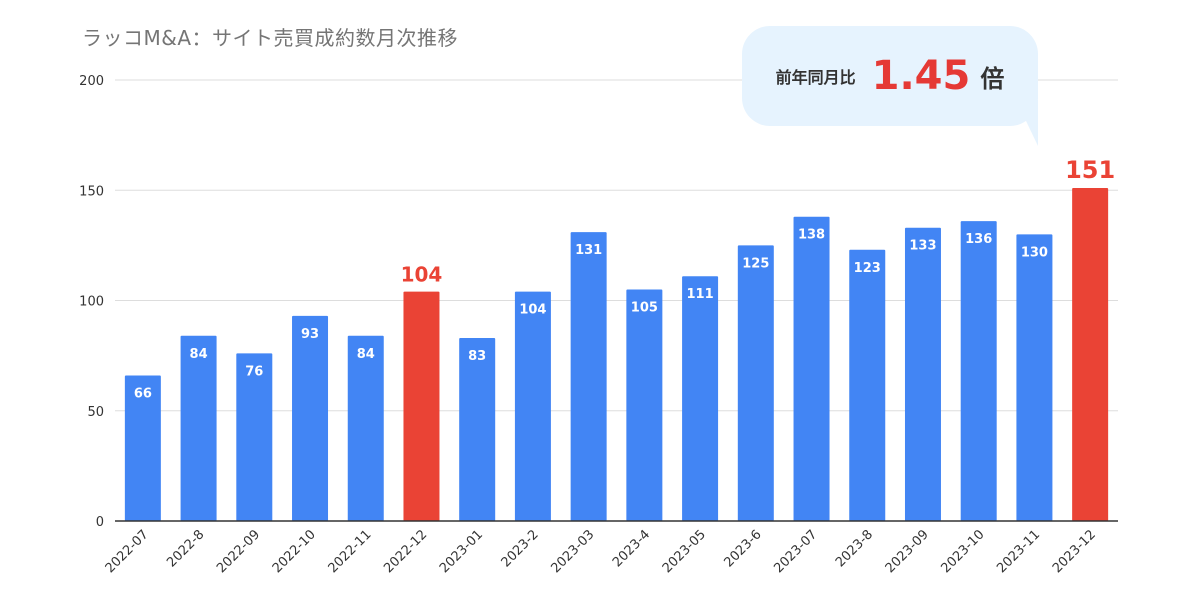  What do you see at coordinates (422, 275) in the screenshot?
I see `bar-value-label-highlight: 104` at bounding box center [422, 275].